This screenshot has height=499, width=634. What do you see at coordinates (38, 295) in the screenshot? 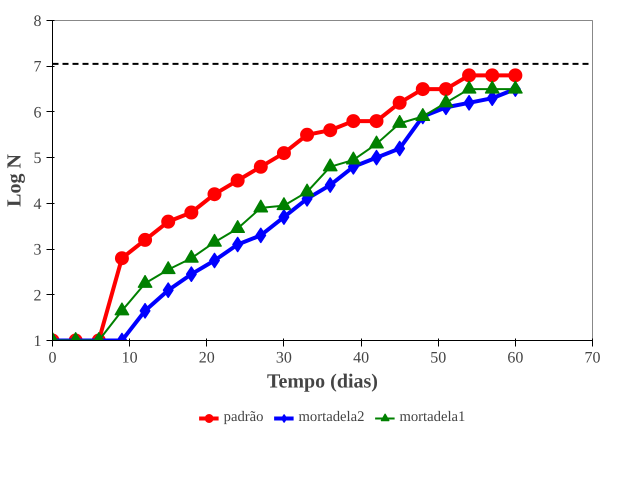
I see `y-tick-label: 2` at bounding box center [38, 295].